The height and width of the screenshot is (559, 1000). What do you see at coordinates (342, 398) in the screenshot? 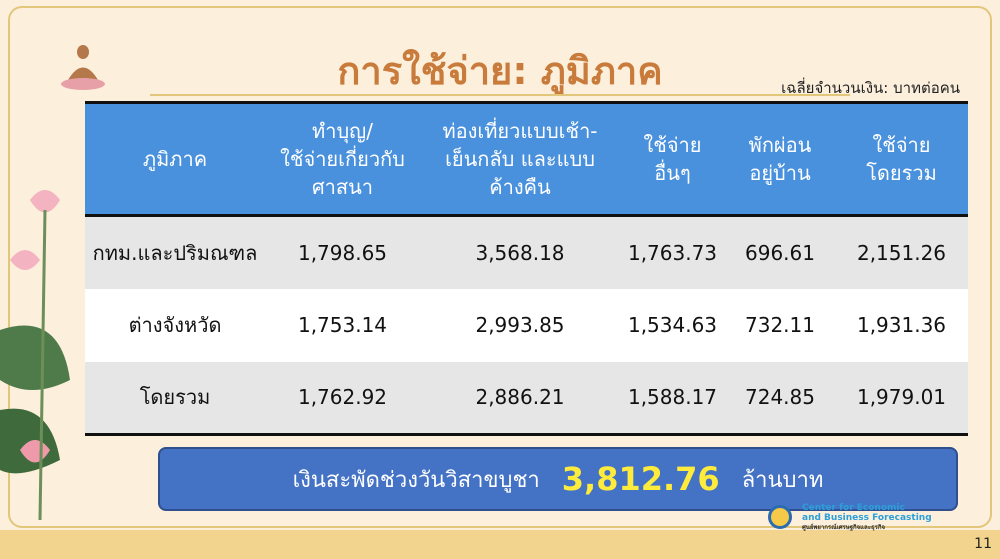
I see `cell: 1,762.92` at bounding box center [342, 398].